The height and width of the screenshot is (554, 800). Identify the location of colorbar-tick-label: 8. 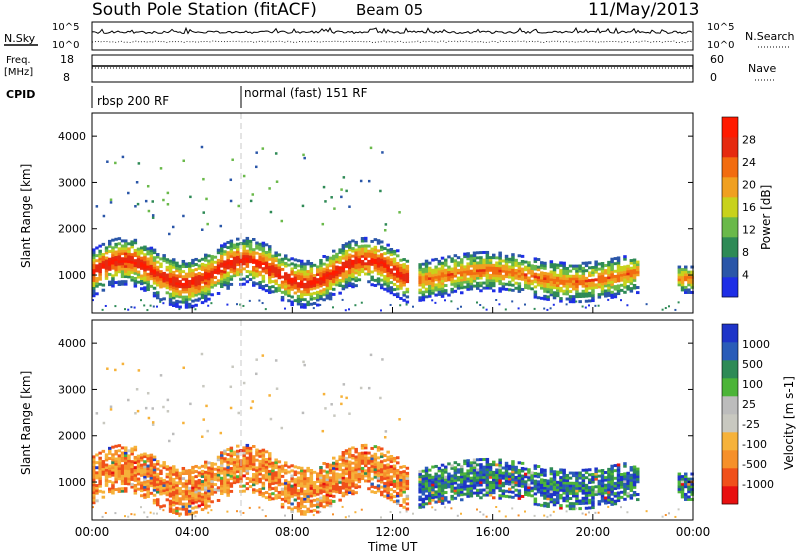
(745, 252).